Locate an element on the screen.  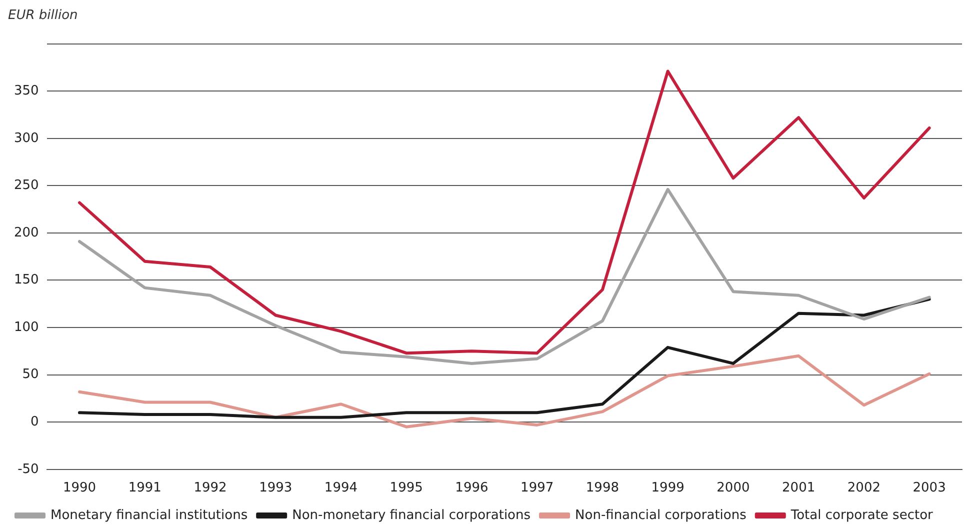
x-tick-label: 2002 is located at coordinates (863, 488).